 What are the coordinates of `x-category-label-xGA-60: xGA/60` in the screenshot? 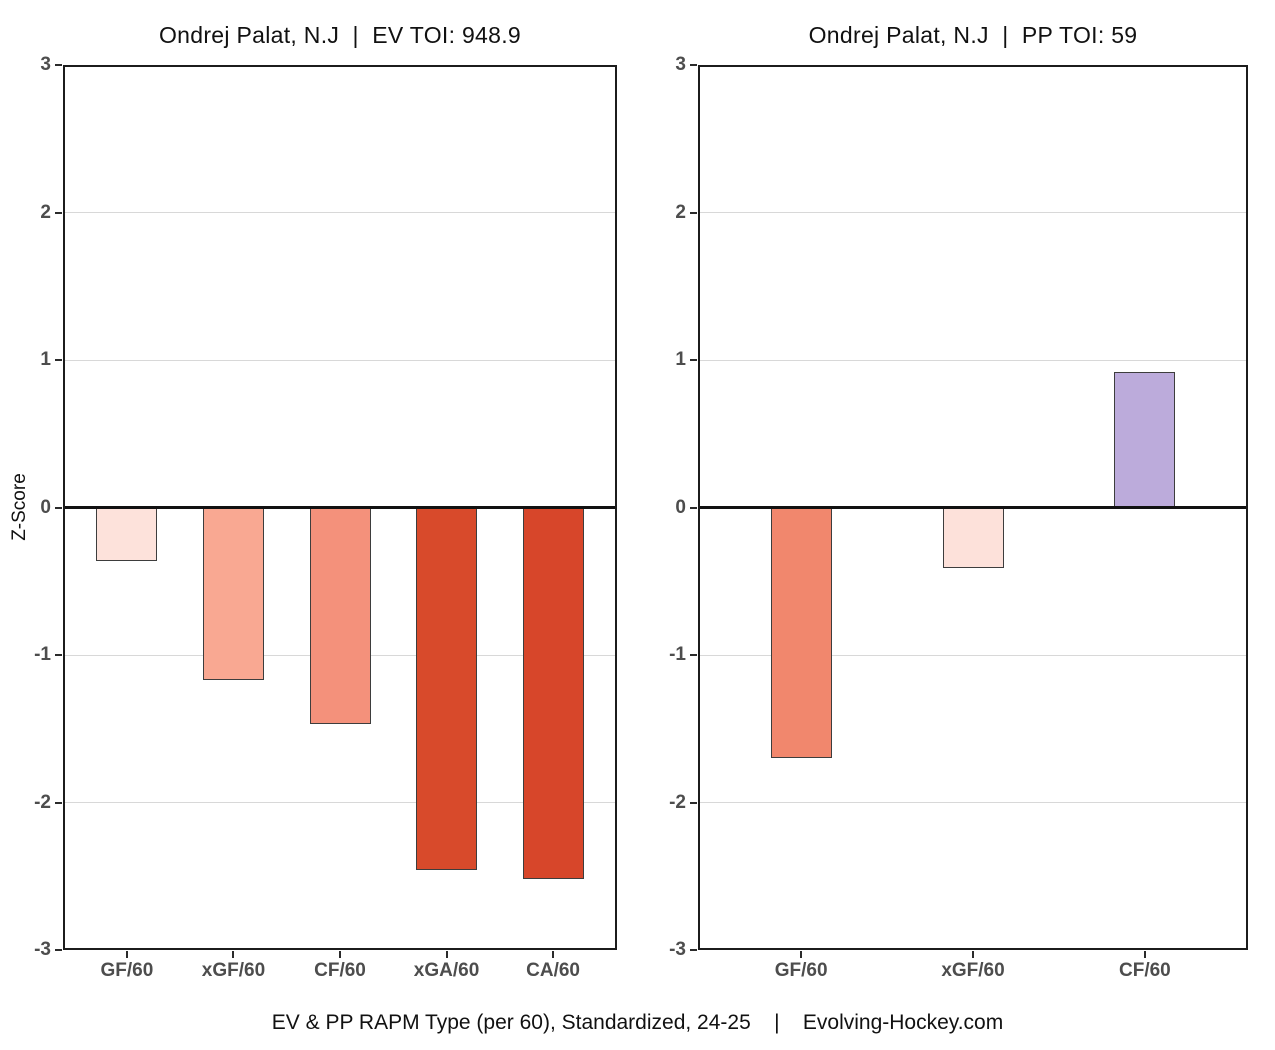 It's located at (446, 970).